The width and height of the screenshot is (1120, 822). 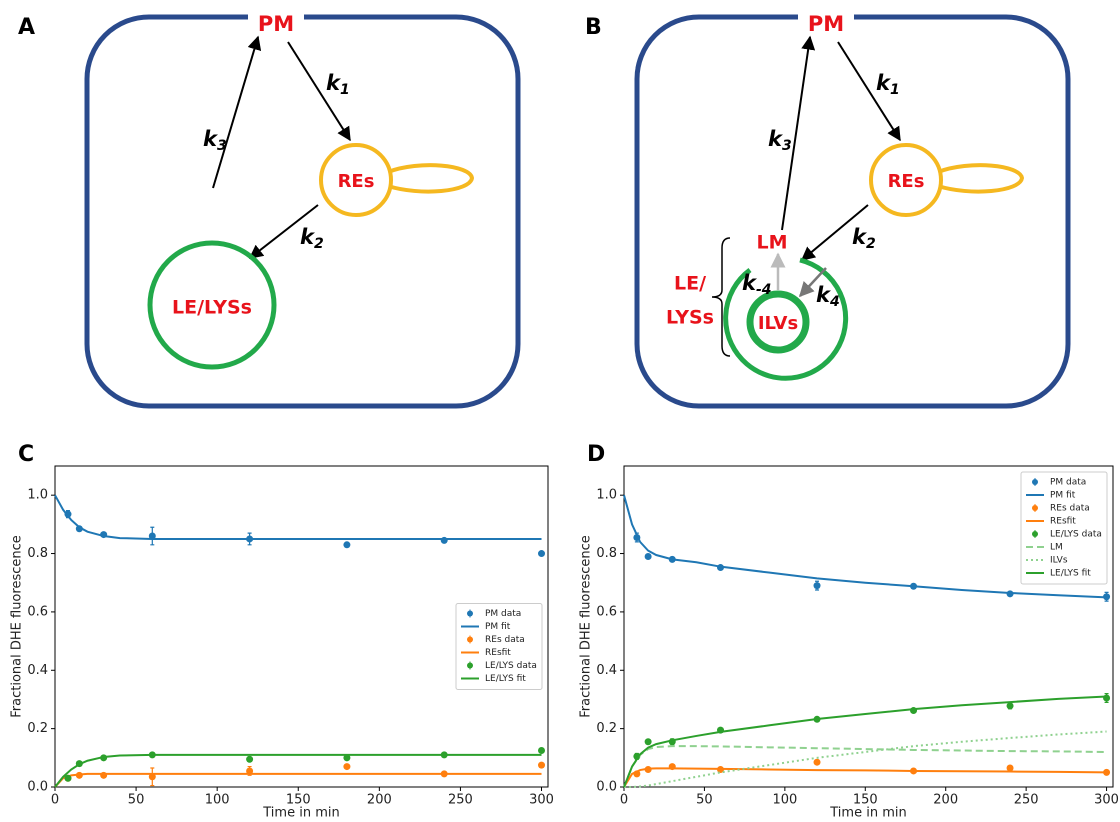 I want to click on ilv, so click(x=778, y=322).